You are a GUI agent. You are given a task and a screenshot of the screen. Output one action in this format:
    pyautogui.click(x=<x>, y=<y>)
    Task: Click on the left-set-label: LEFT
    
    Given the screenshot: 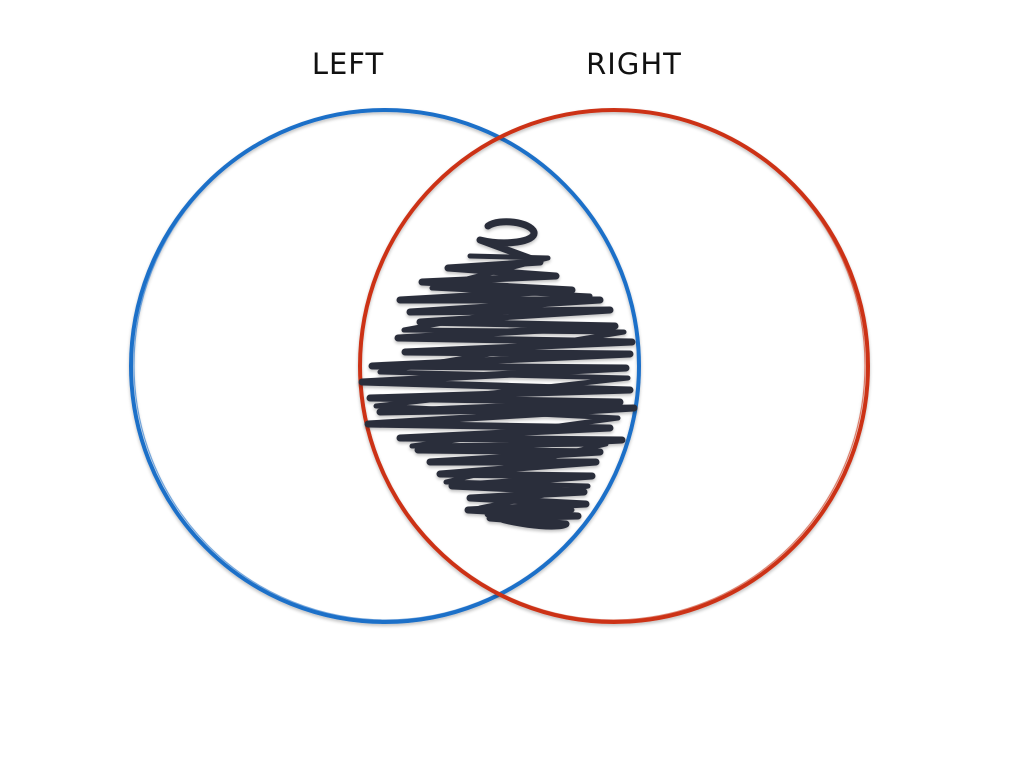 What is the action you would take?
    pyautogui.click(x=348, y=64)
    